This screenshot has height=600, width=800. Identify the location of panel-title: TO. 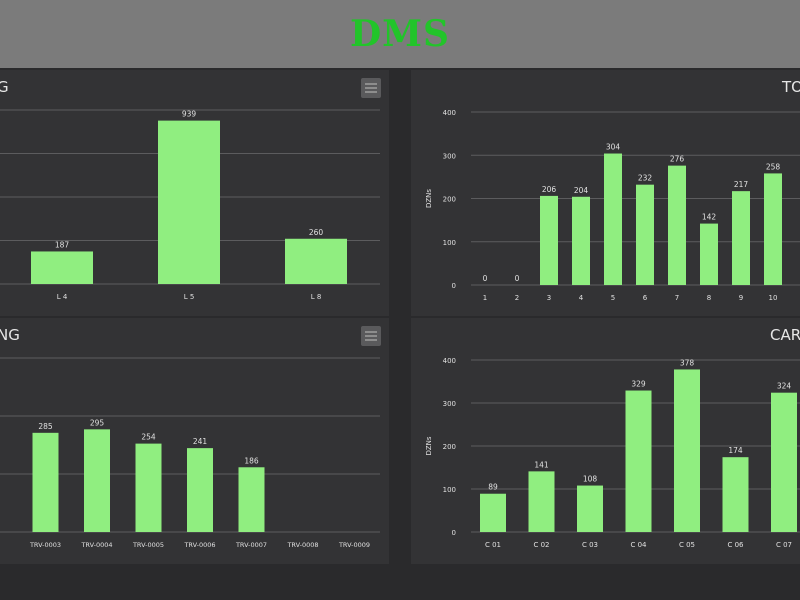
(791, 87).